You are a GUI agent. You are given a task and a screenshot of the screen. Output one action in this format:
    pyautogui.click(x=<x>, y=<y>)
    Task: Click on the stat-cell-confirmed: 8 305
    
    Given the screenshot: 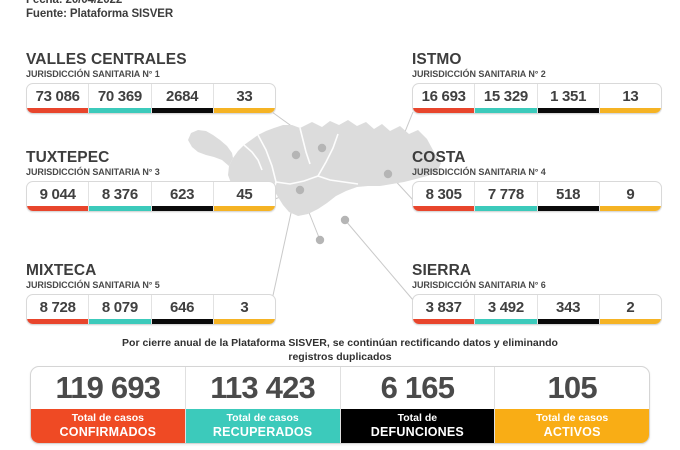 What is the action you would take?
    pyautogui.click(x=444, y=197)
    